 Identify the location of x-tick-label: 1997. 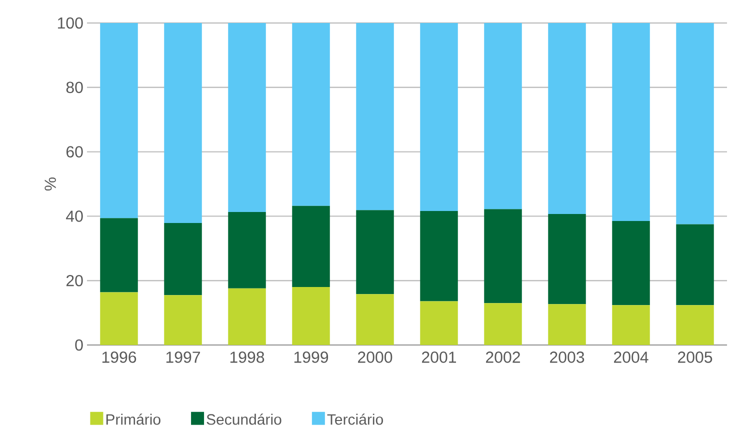
(183, 357).